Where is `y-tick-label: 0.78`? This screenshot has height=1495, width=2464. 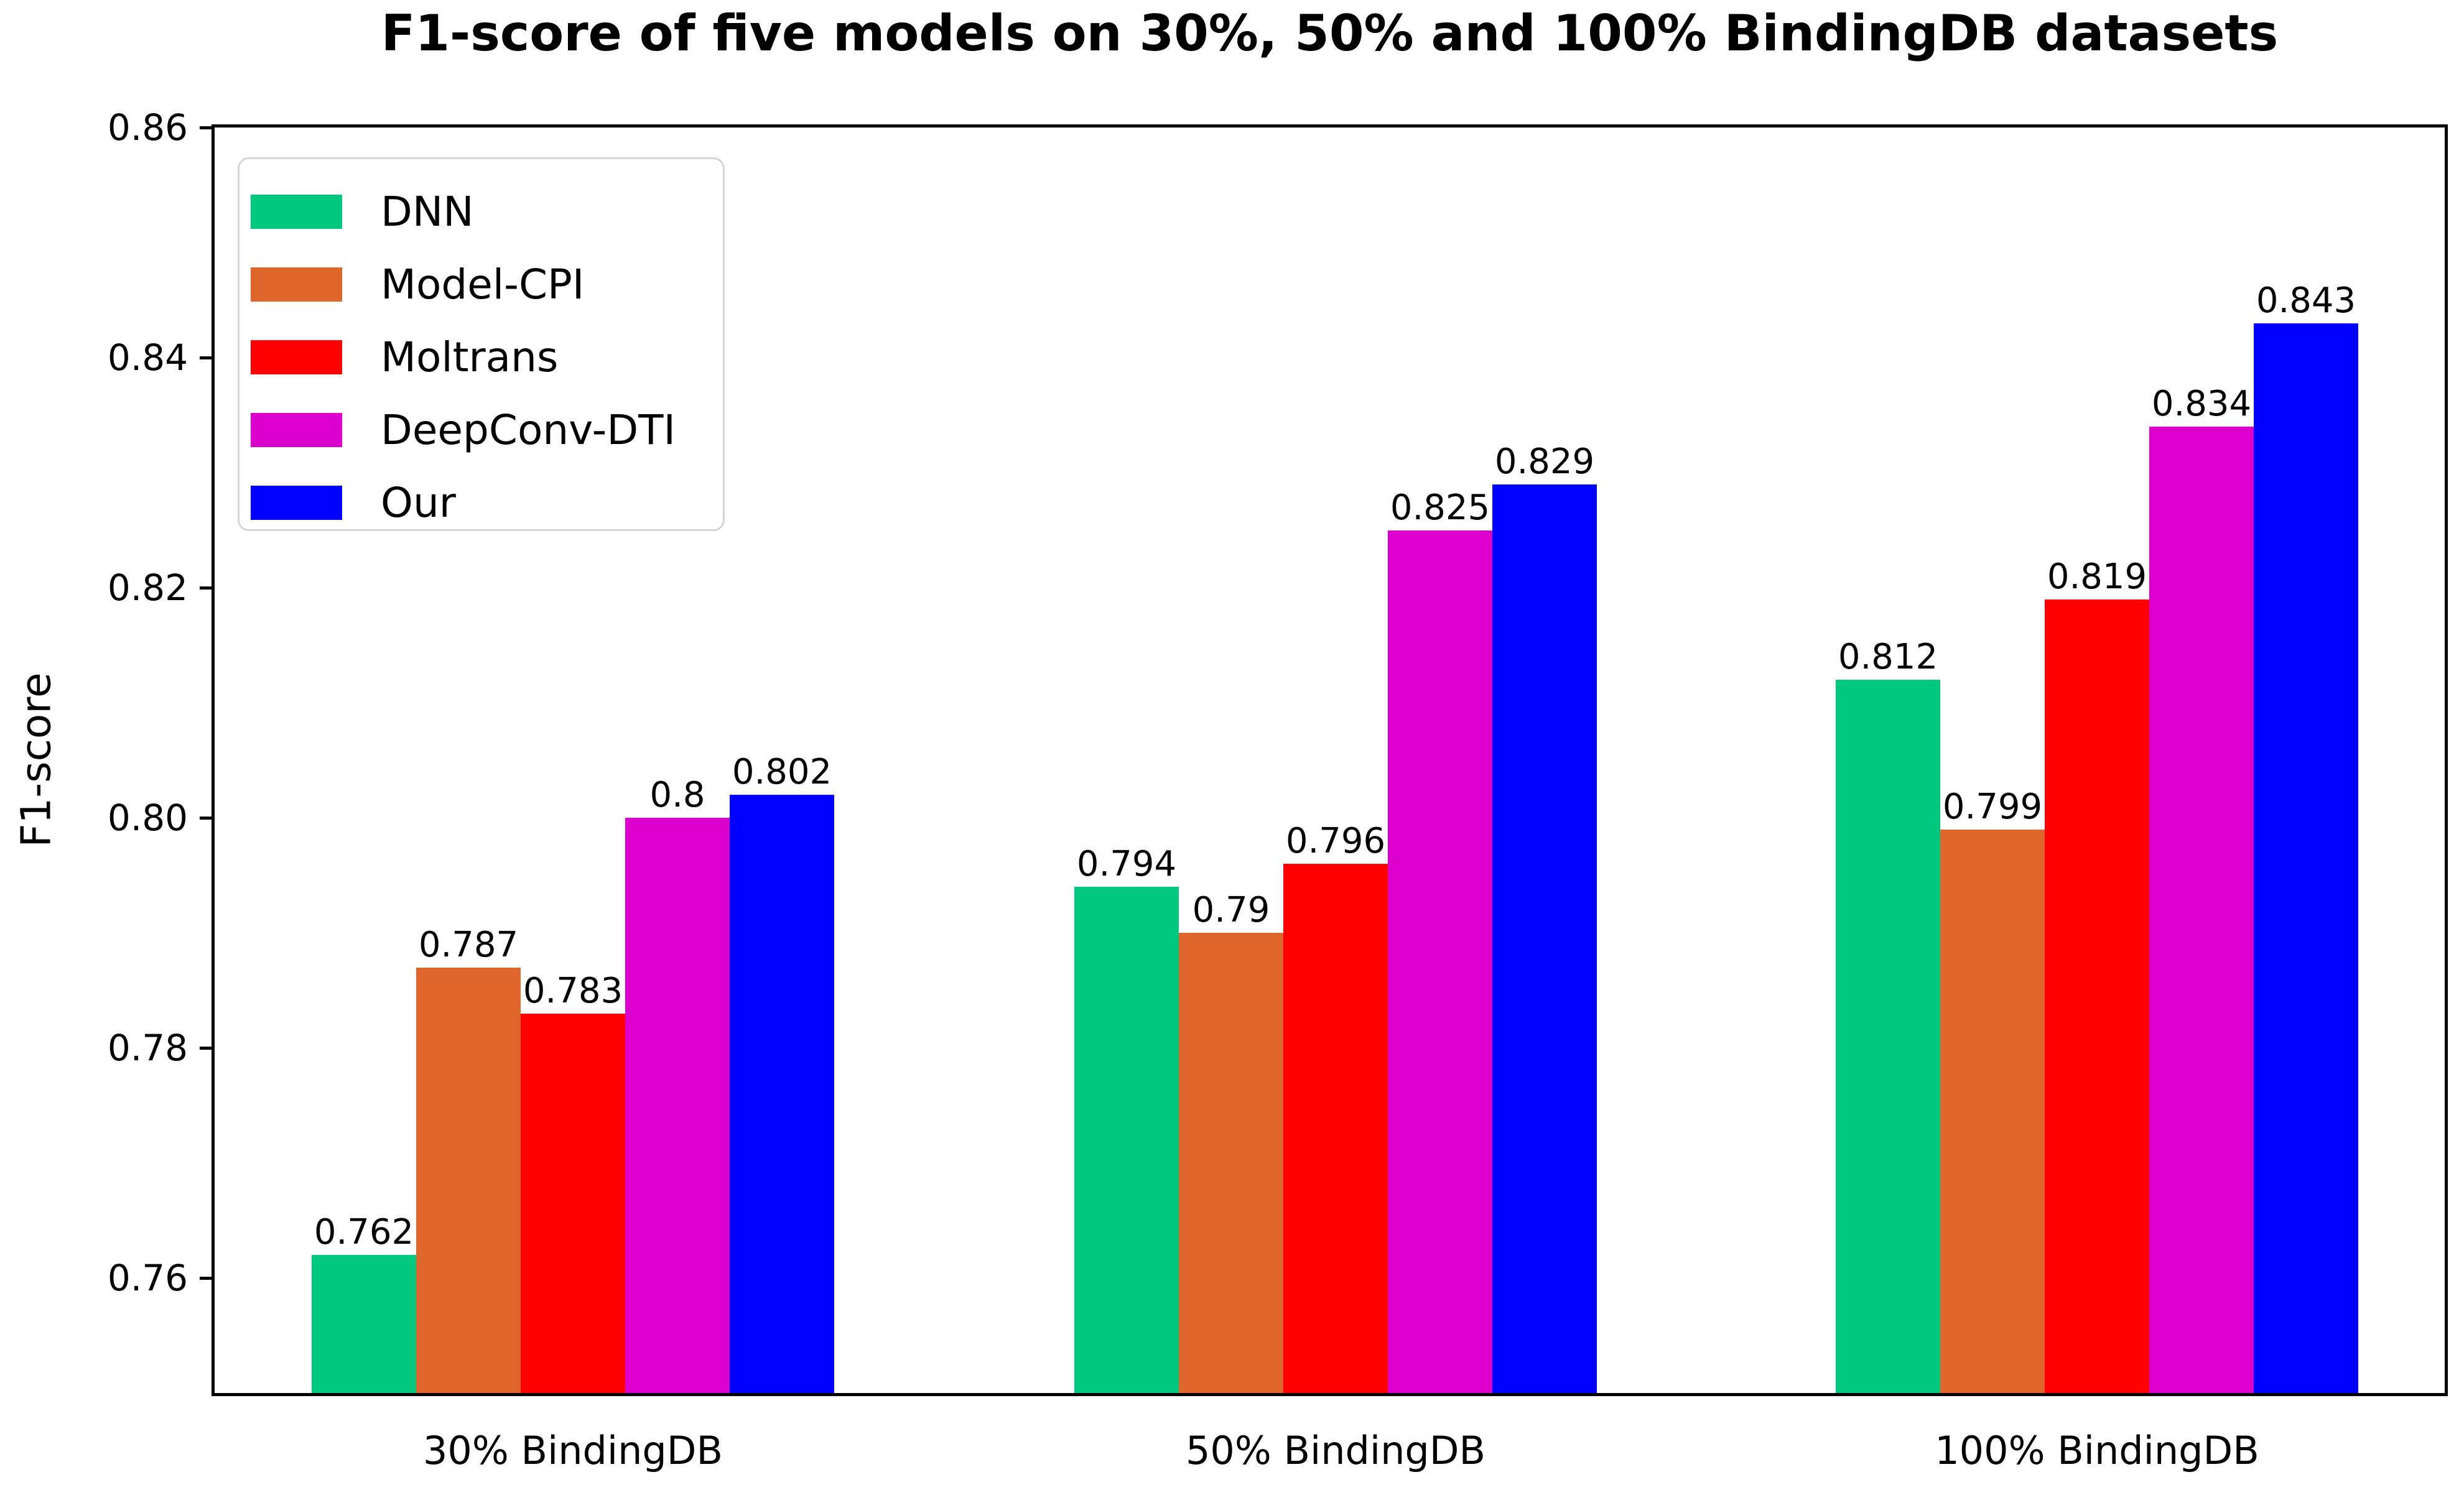 y-tick-label: 0.78 is located at coordinates (147, 1048).